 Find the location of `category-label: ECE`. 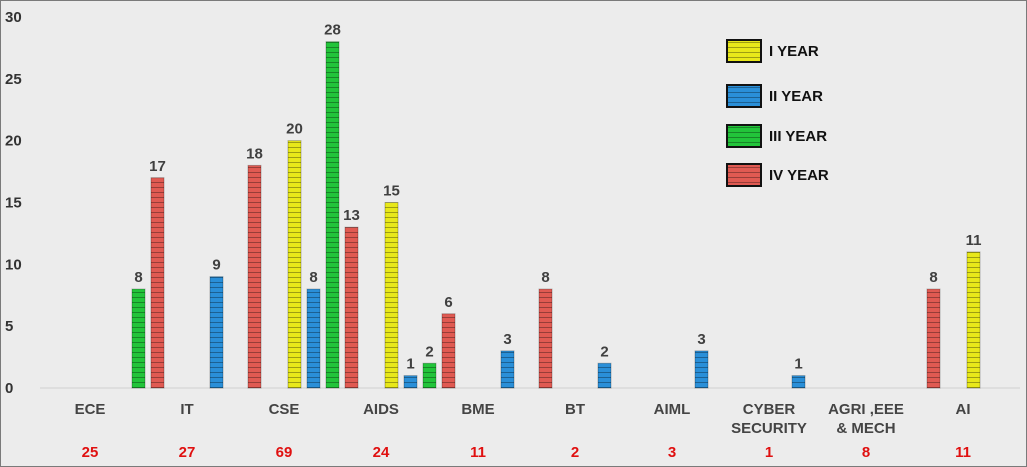

category-label: ECE is located at coordinates (90, 409).